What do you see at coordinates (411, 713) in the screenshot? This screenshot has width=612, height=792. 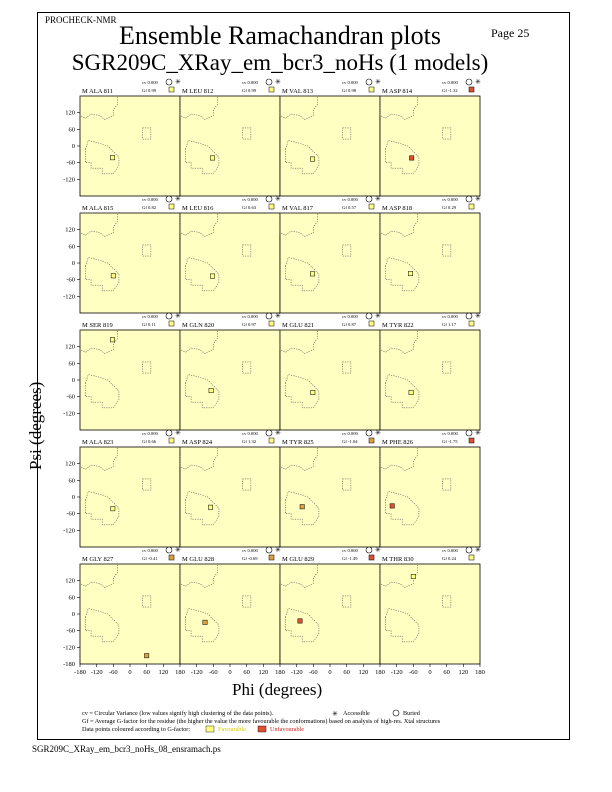 I see `legend-buried-label: Buried` at bounding box center [411, 713].